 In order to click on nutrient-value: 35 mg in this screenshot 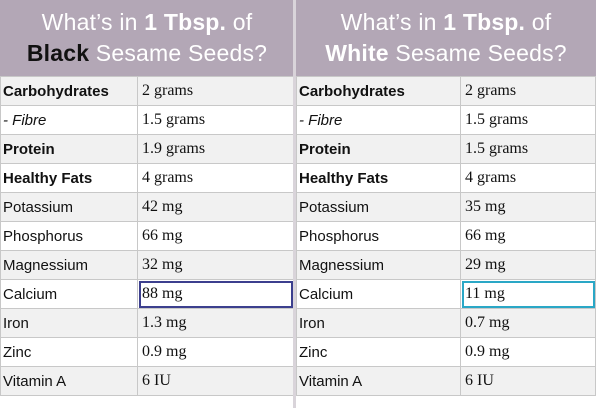, I will do `click(528, 207)`.